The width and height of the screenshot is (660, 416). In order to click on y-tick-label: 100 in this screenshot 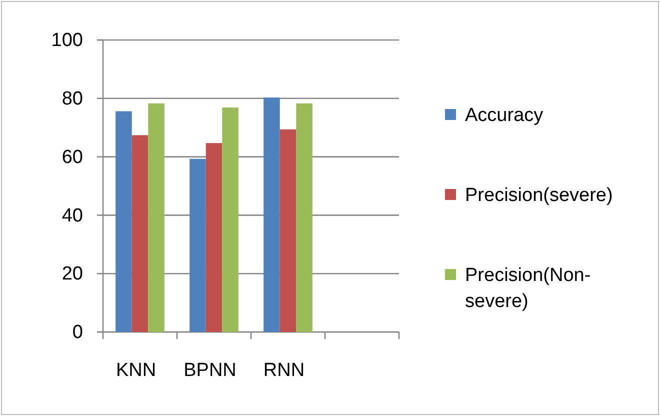, I will do `click(67, 41)`.